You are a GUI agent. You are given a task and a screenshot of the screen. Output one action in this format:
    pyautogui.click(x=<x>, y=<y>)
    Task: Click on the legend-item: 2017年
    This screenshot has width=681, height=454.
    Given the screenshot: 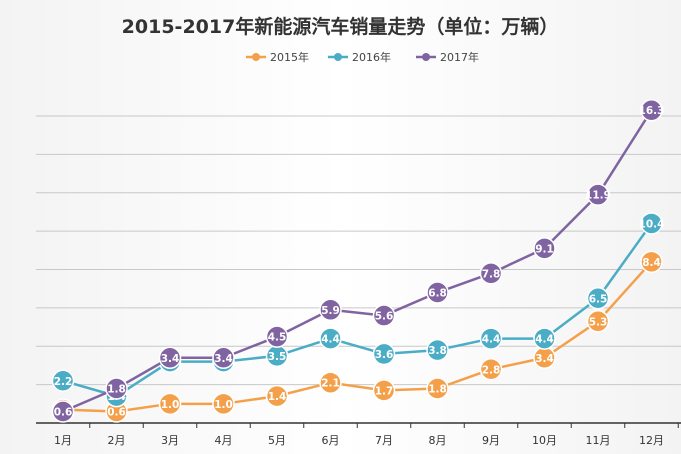 What is the action you would take?
    pyautogui.click(x=447, y=57)
    